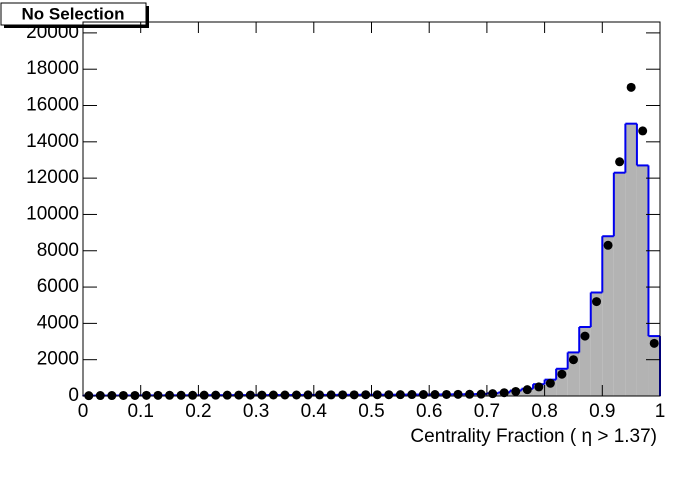  What do you see at coordinates (52, 68) in the screenshot?
I see `y-tick-label: 18000` at bounding box center [52, 68].